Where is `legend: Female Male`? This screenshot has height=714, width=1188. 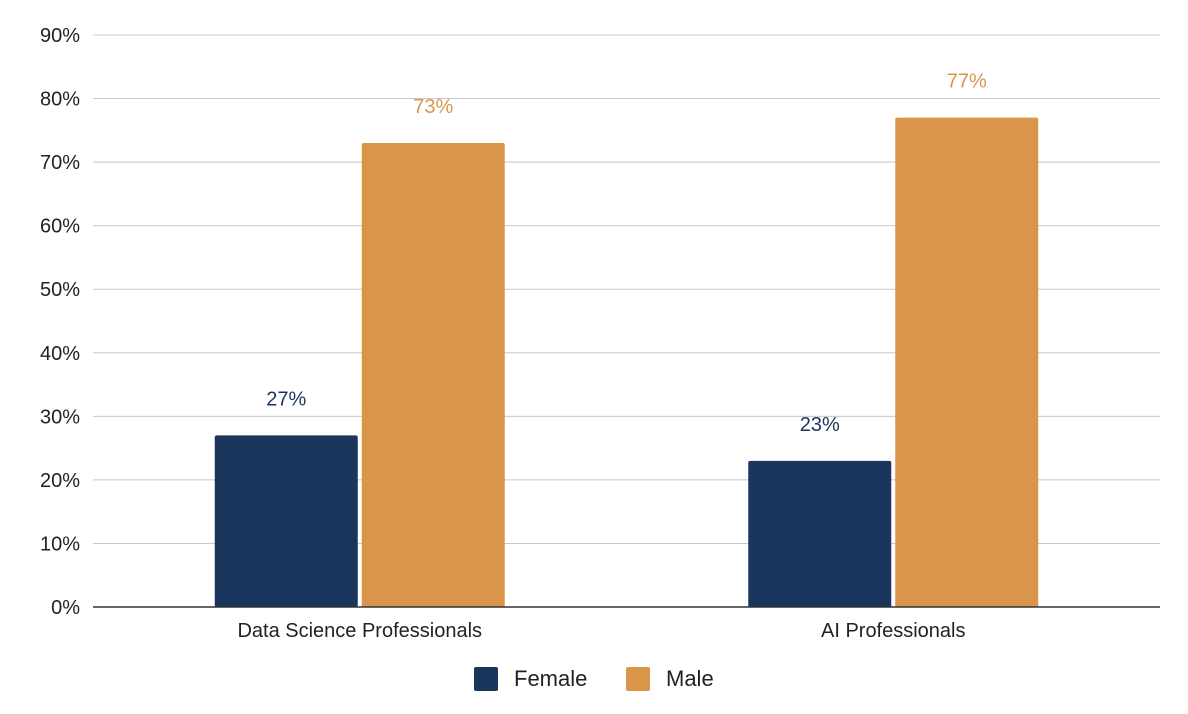 legend: Female Male is located at coordinates (594, 678).